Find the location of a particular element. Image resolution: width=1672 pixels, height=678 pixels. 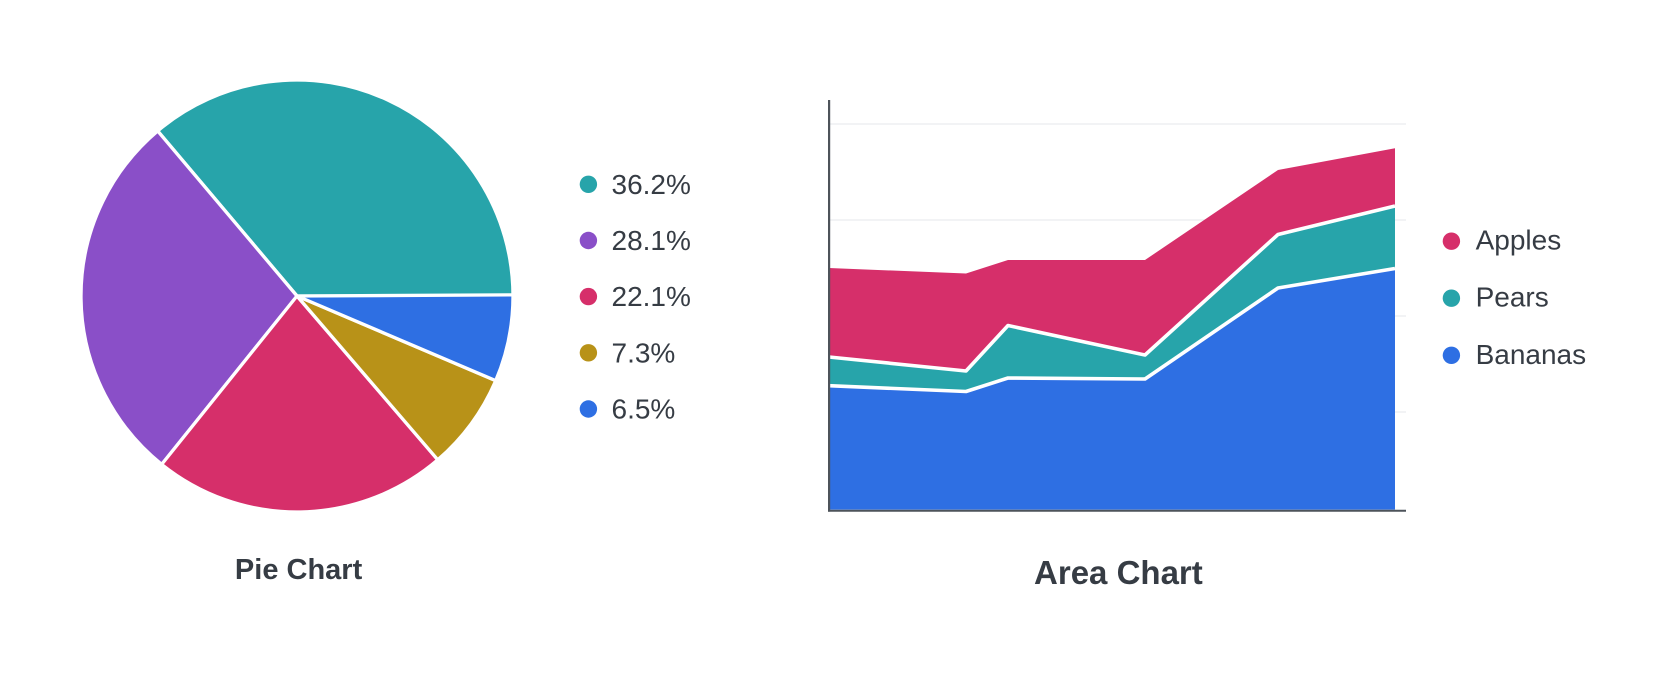

svg-text: Apples is located at coordinates (1519, 240).